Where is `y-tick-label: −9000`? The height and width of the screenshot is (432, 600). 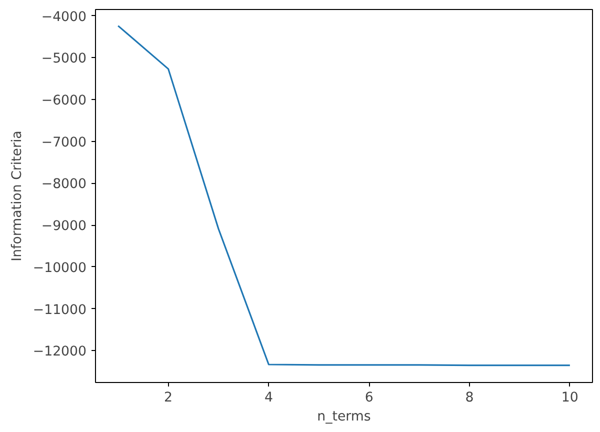 y-tick-label: −9000 is located at coordinates (64, 226).